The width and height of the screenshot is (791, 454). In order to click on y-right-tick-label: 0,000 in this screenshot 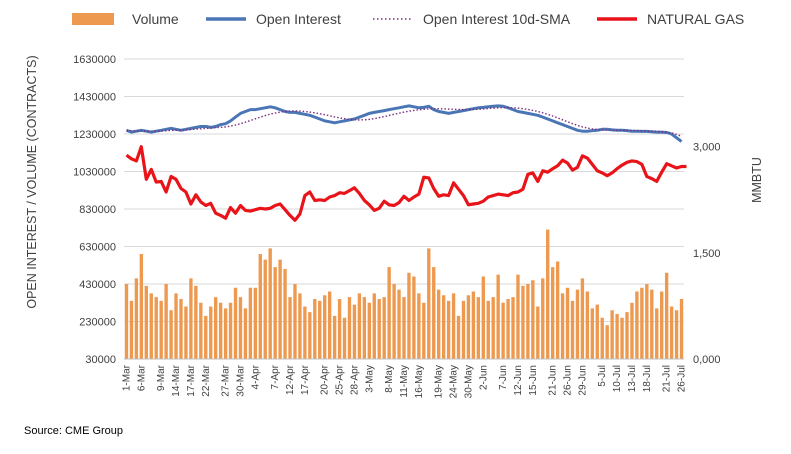, I will do `click(707, 360)`.